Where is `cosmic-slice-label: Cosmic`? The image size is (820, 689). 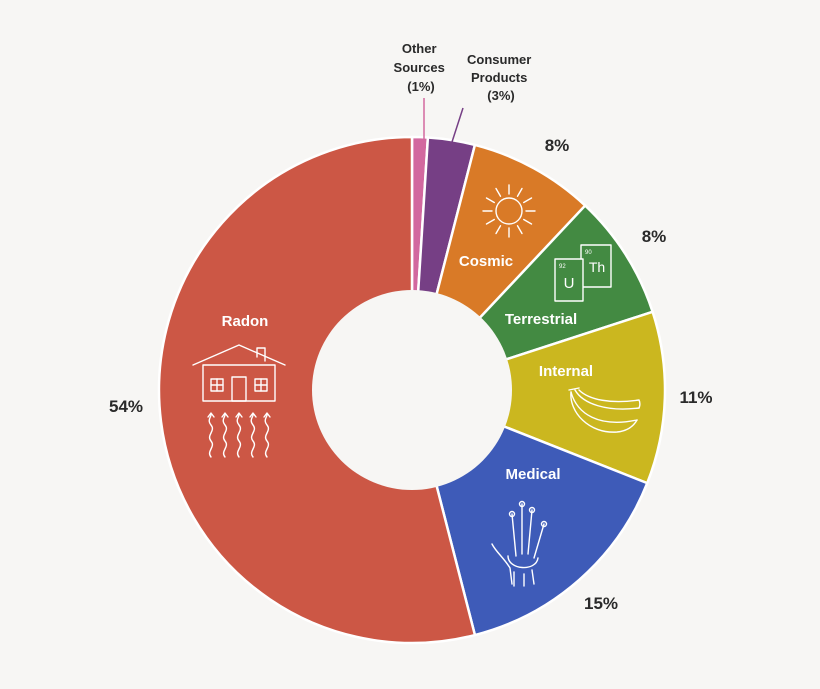
cosmic-slice-label: Cosmic is located at coordinates (486, 261).